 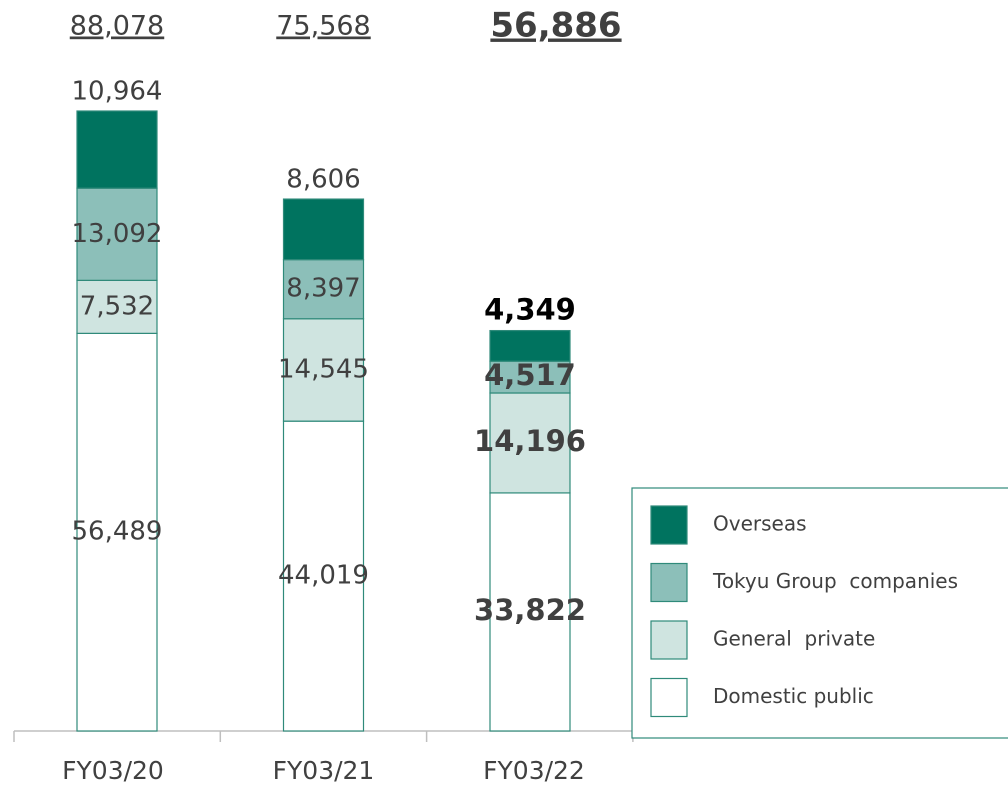 What do you see at coordinates (323, 576) in the screenshot?
I see `data-label: 44,019` at bounding box center [323, 576].